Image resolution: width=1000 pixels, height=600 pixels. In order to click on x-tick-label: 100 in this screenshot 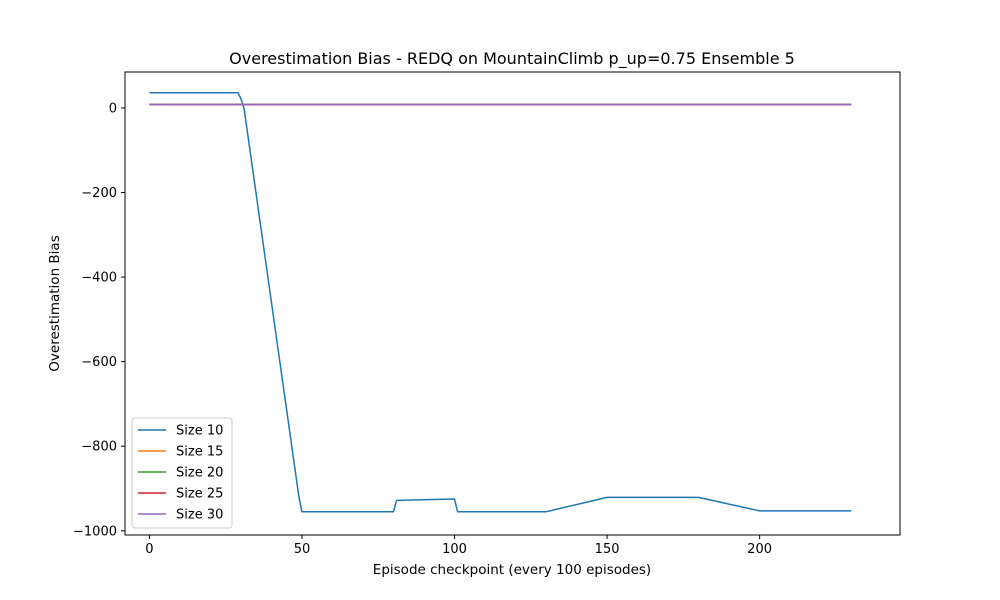, I will do `click(454, 549)`.